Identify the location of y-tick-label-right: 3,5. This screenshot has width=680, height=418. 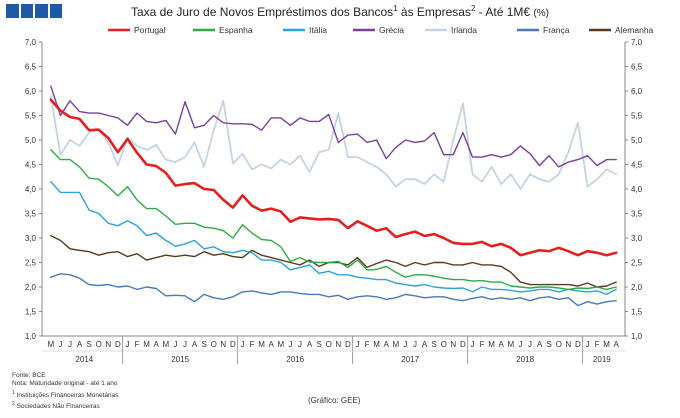
(637, 214).